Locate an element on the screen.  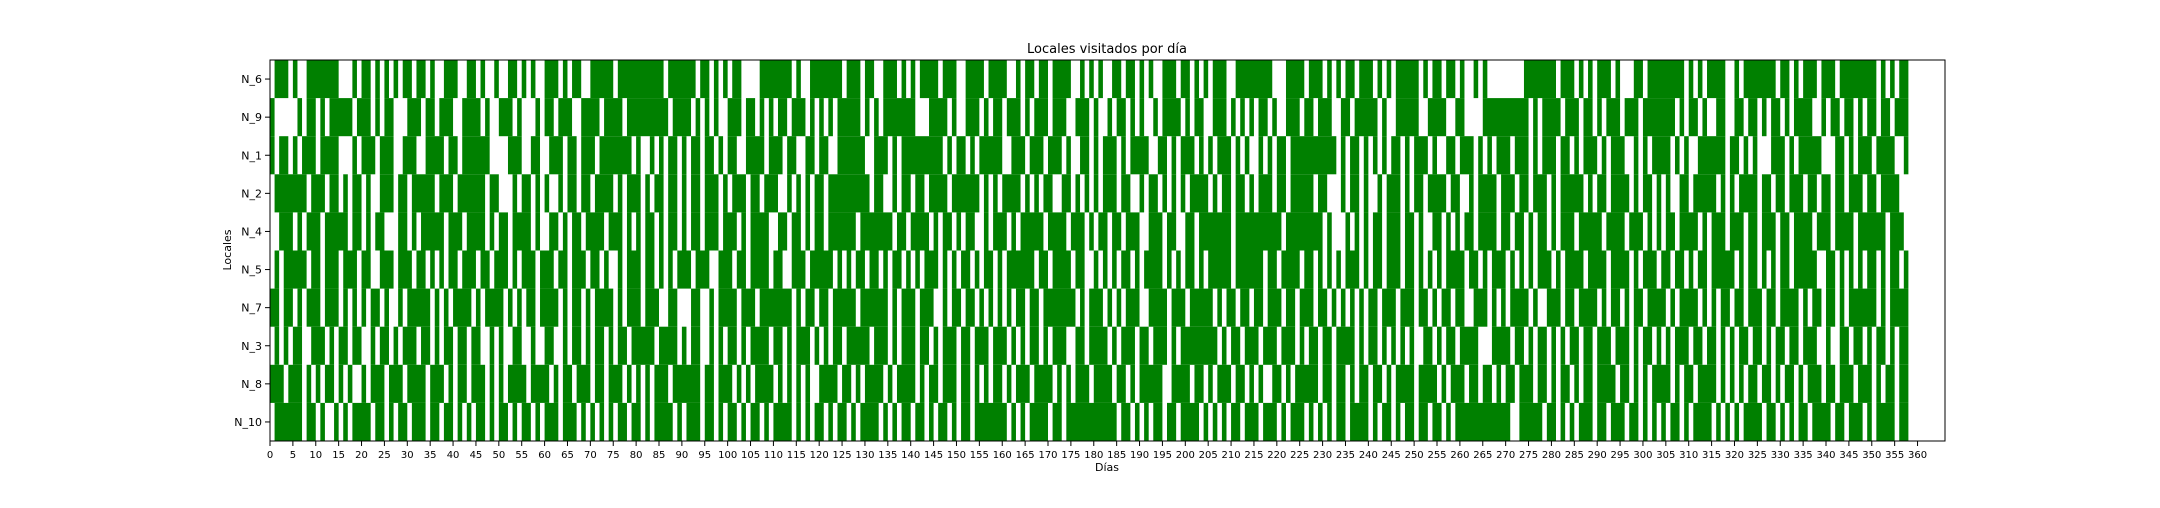
x-tick-label: 205 is located at coordinates (1208, 455).